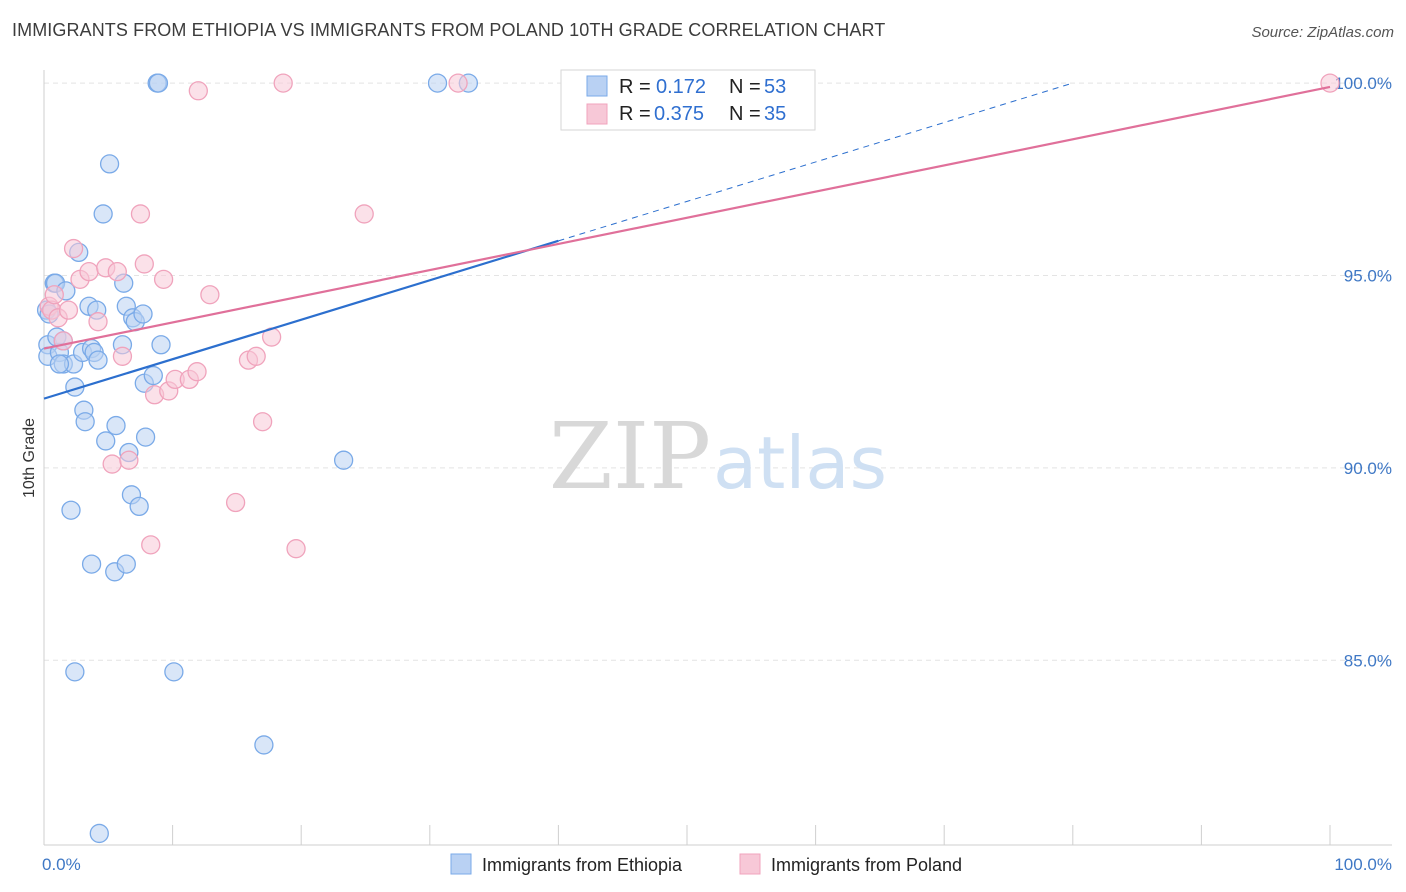 The image size is (1406, 892). Describe the element at coordinates (635, 114) in the screenshot. I see `legend-r-label-poland: R =` at that location.